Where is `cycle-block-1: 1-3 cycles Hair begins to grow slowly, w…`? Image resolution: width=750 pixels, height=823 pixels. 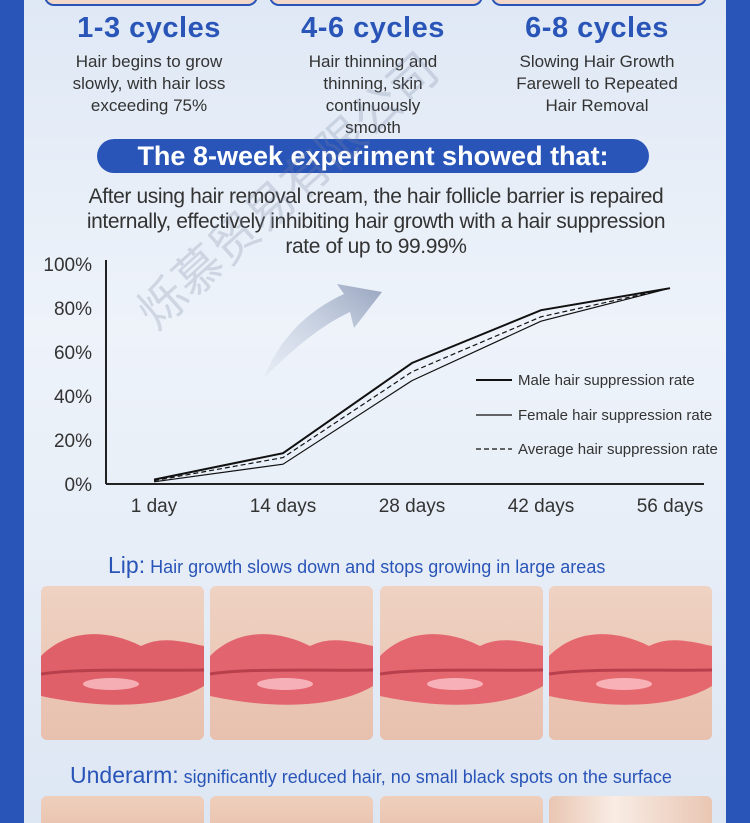
cycle-block-1: 1-3 cycles Hair begins to grow slowly, w… is located at coordinates (149, 64).